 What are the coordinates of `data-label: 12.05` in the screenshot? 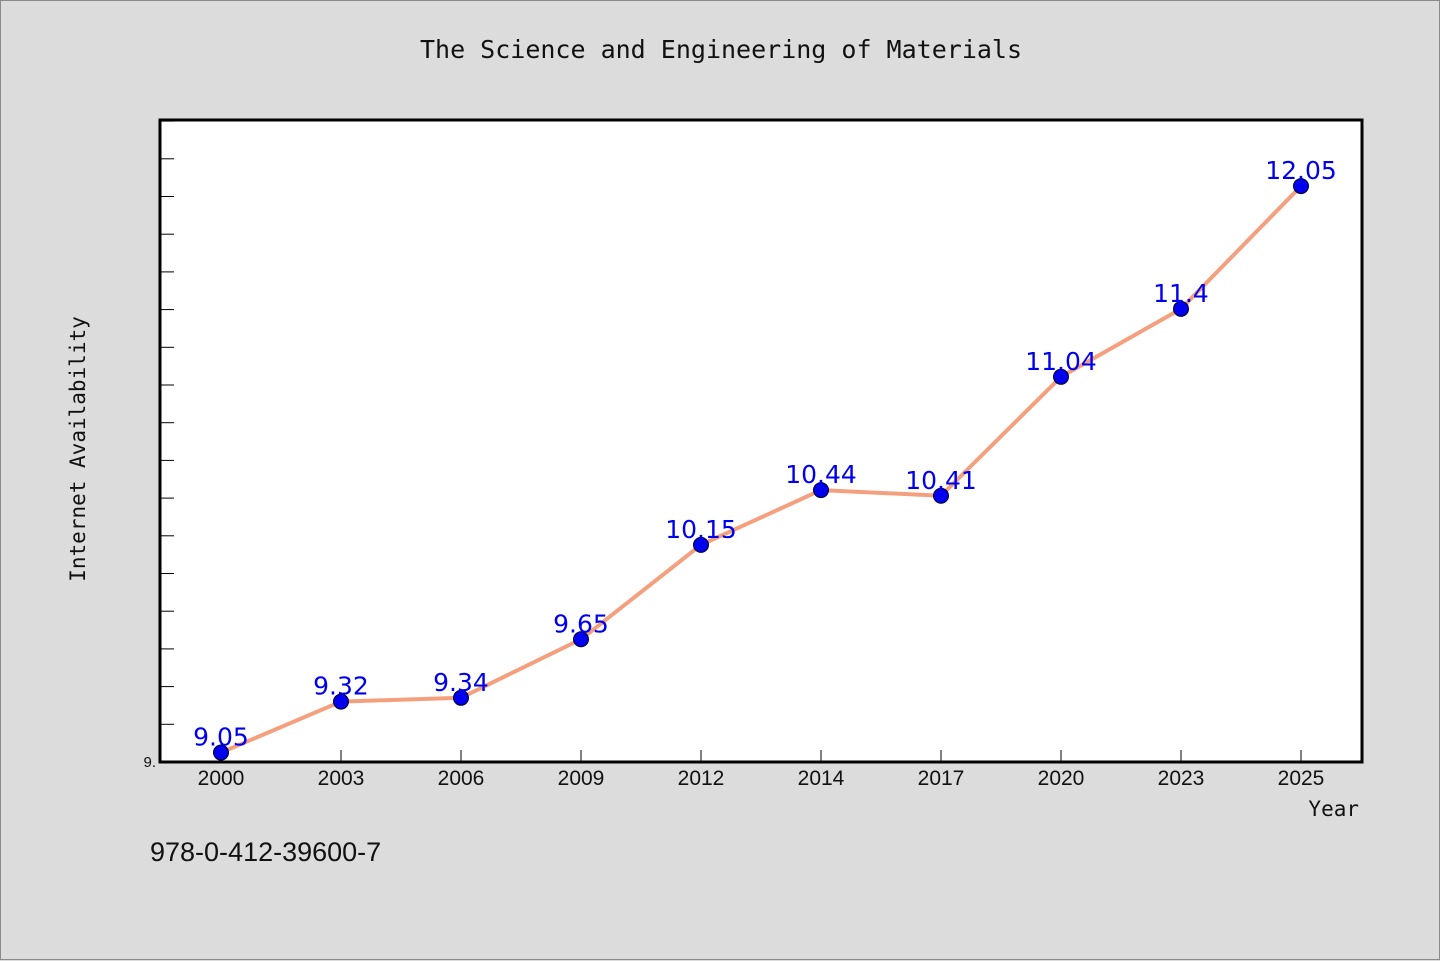 It's located at (1301, 170).